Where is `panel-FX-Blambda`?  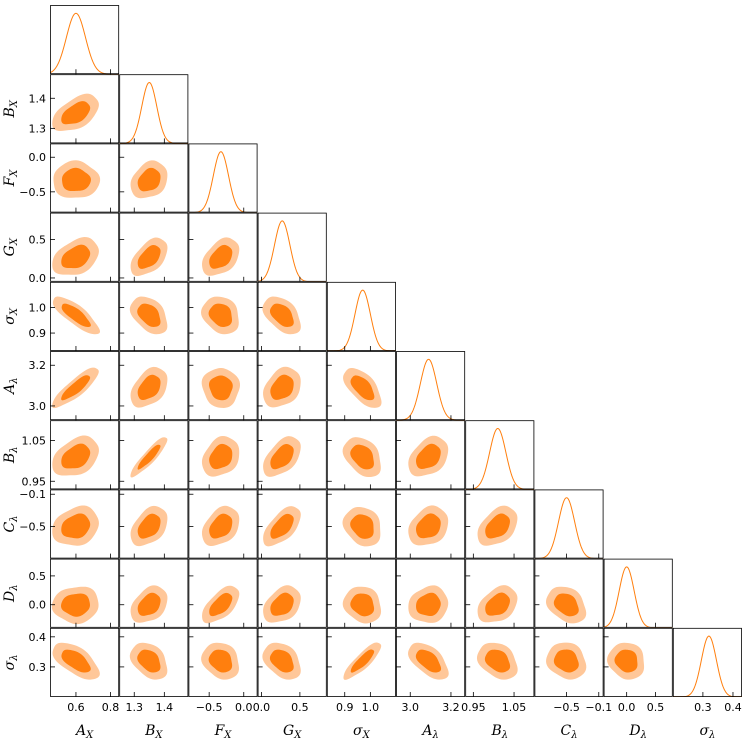
panel-FX-Blambda is located at coordinates (223, 455).